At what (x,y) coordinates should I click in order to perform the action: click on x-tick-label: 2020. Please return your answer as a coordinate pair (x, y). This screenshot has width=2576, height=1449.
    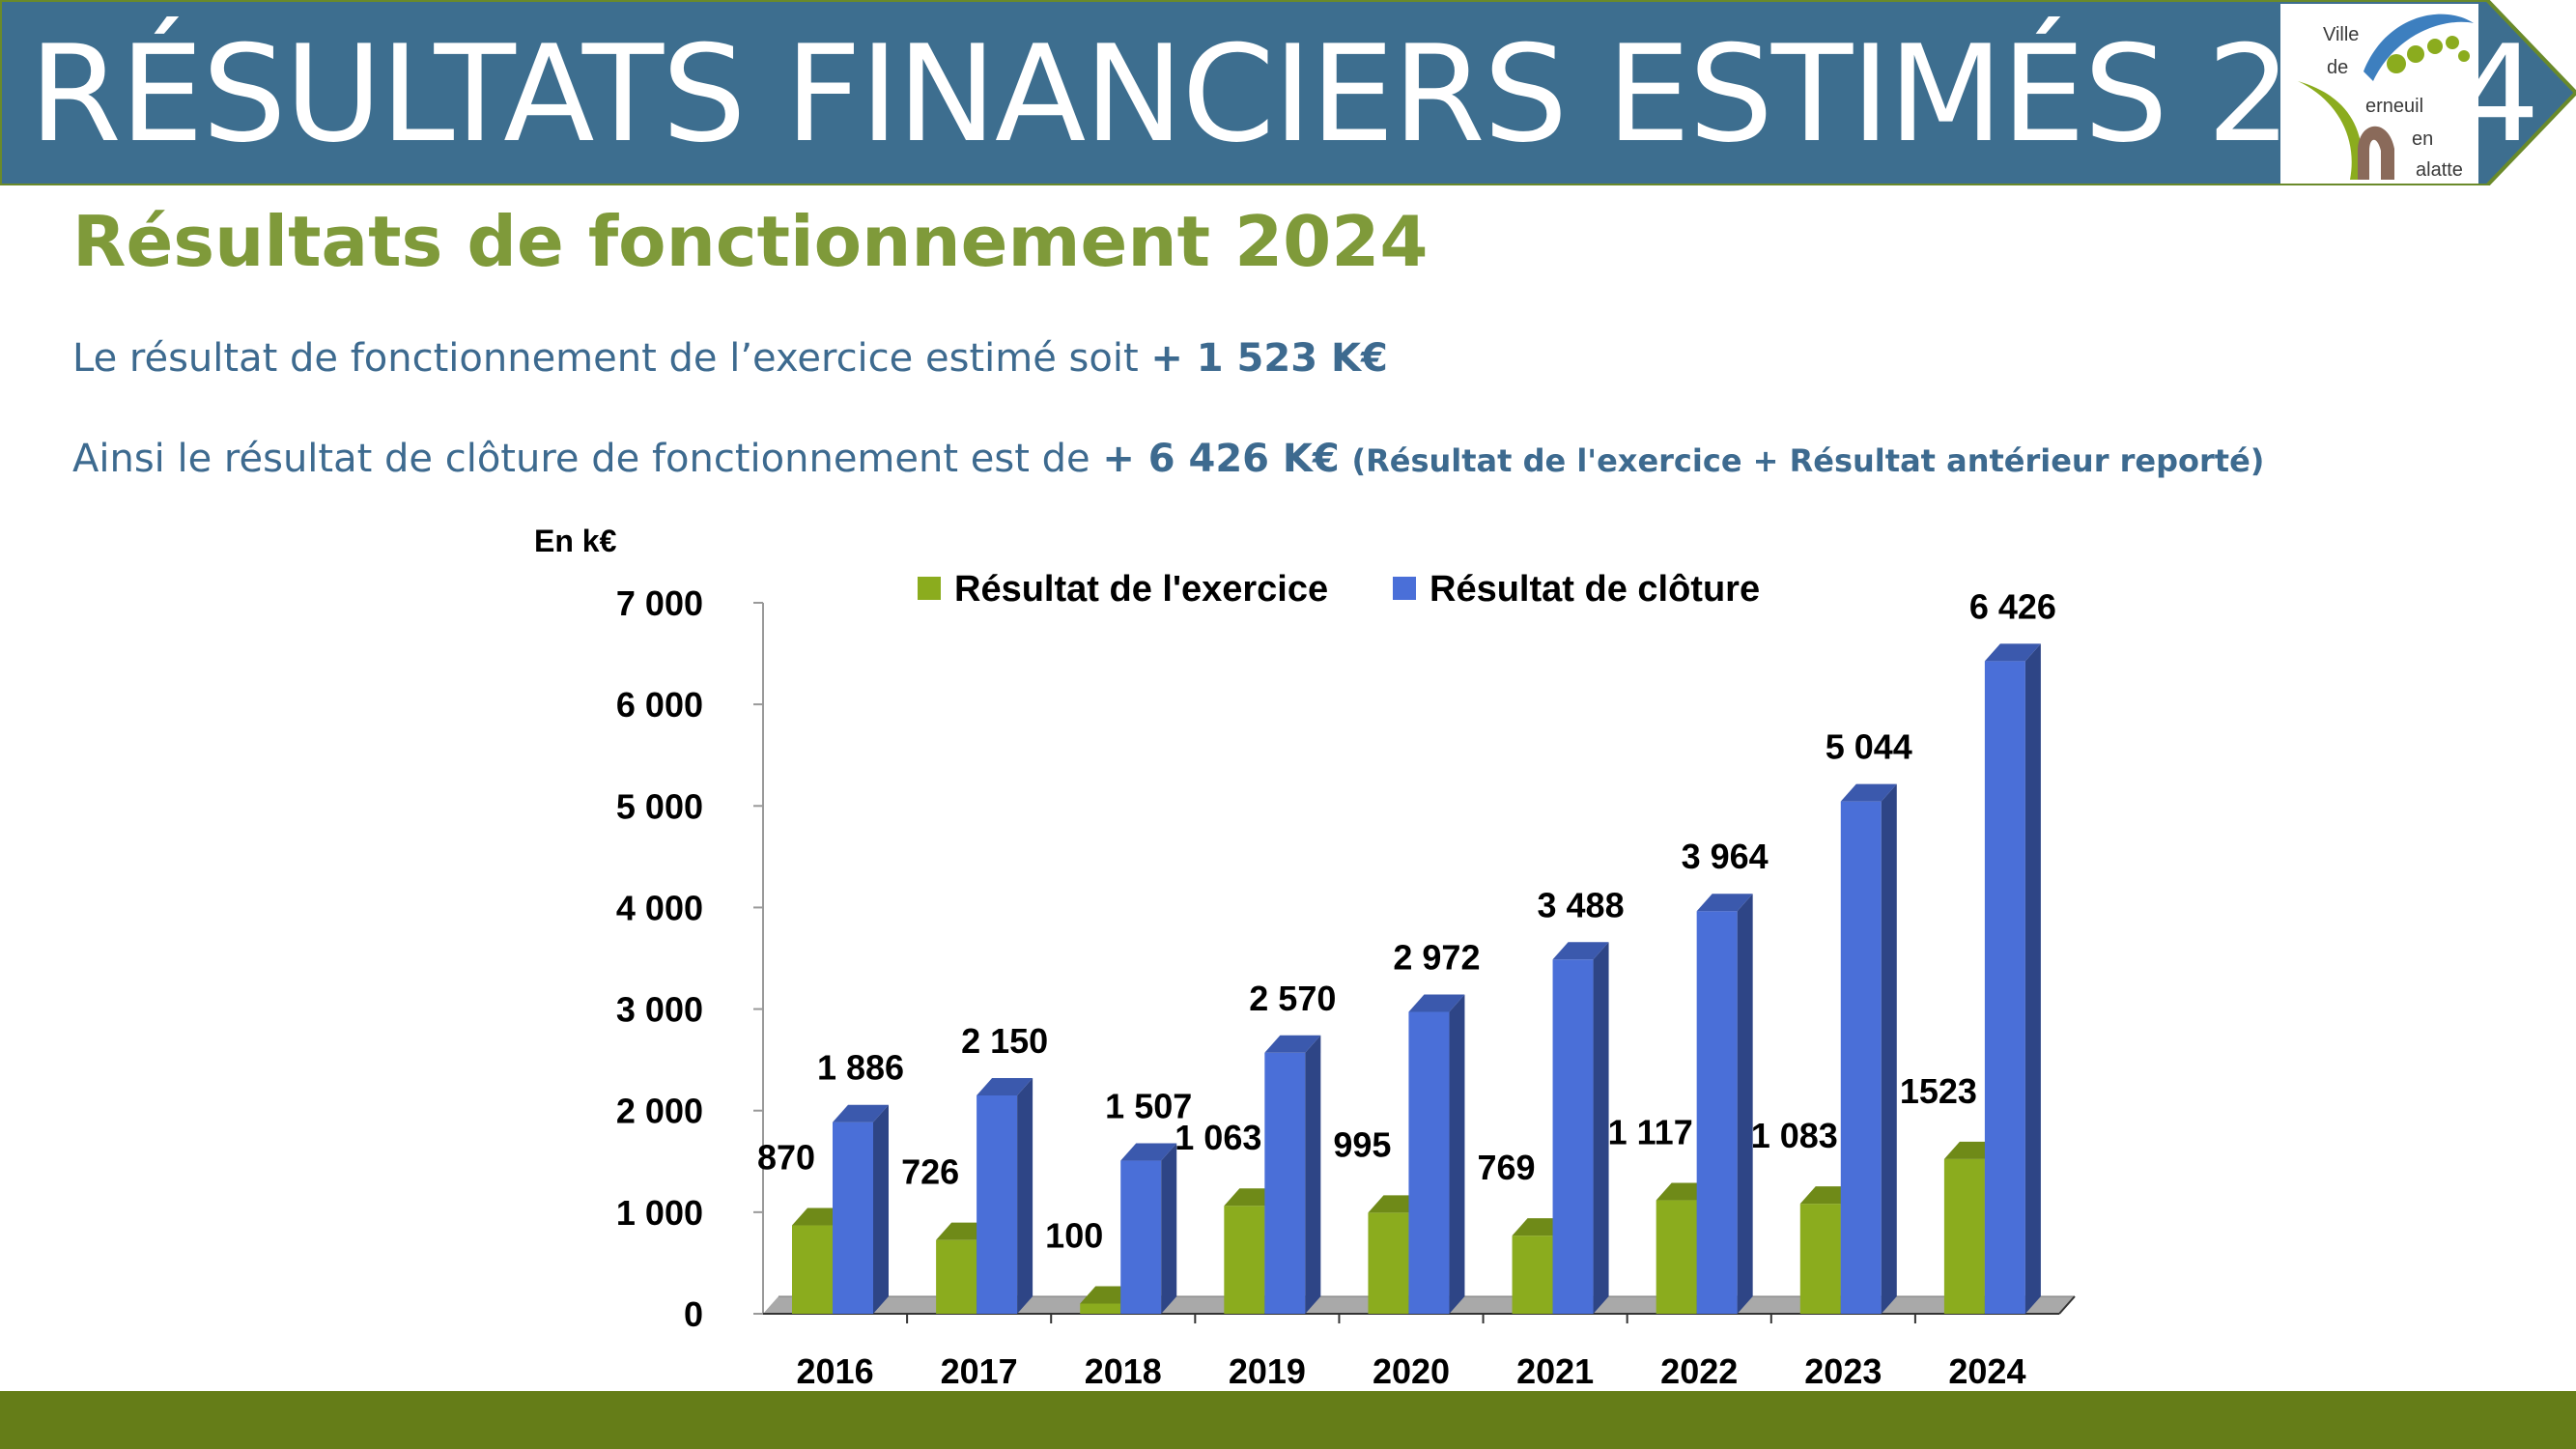
    Looking at the image, I should click on (1411, 1371).